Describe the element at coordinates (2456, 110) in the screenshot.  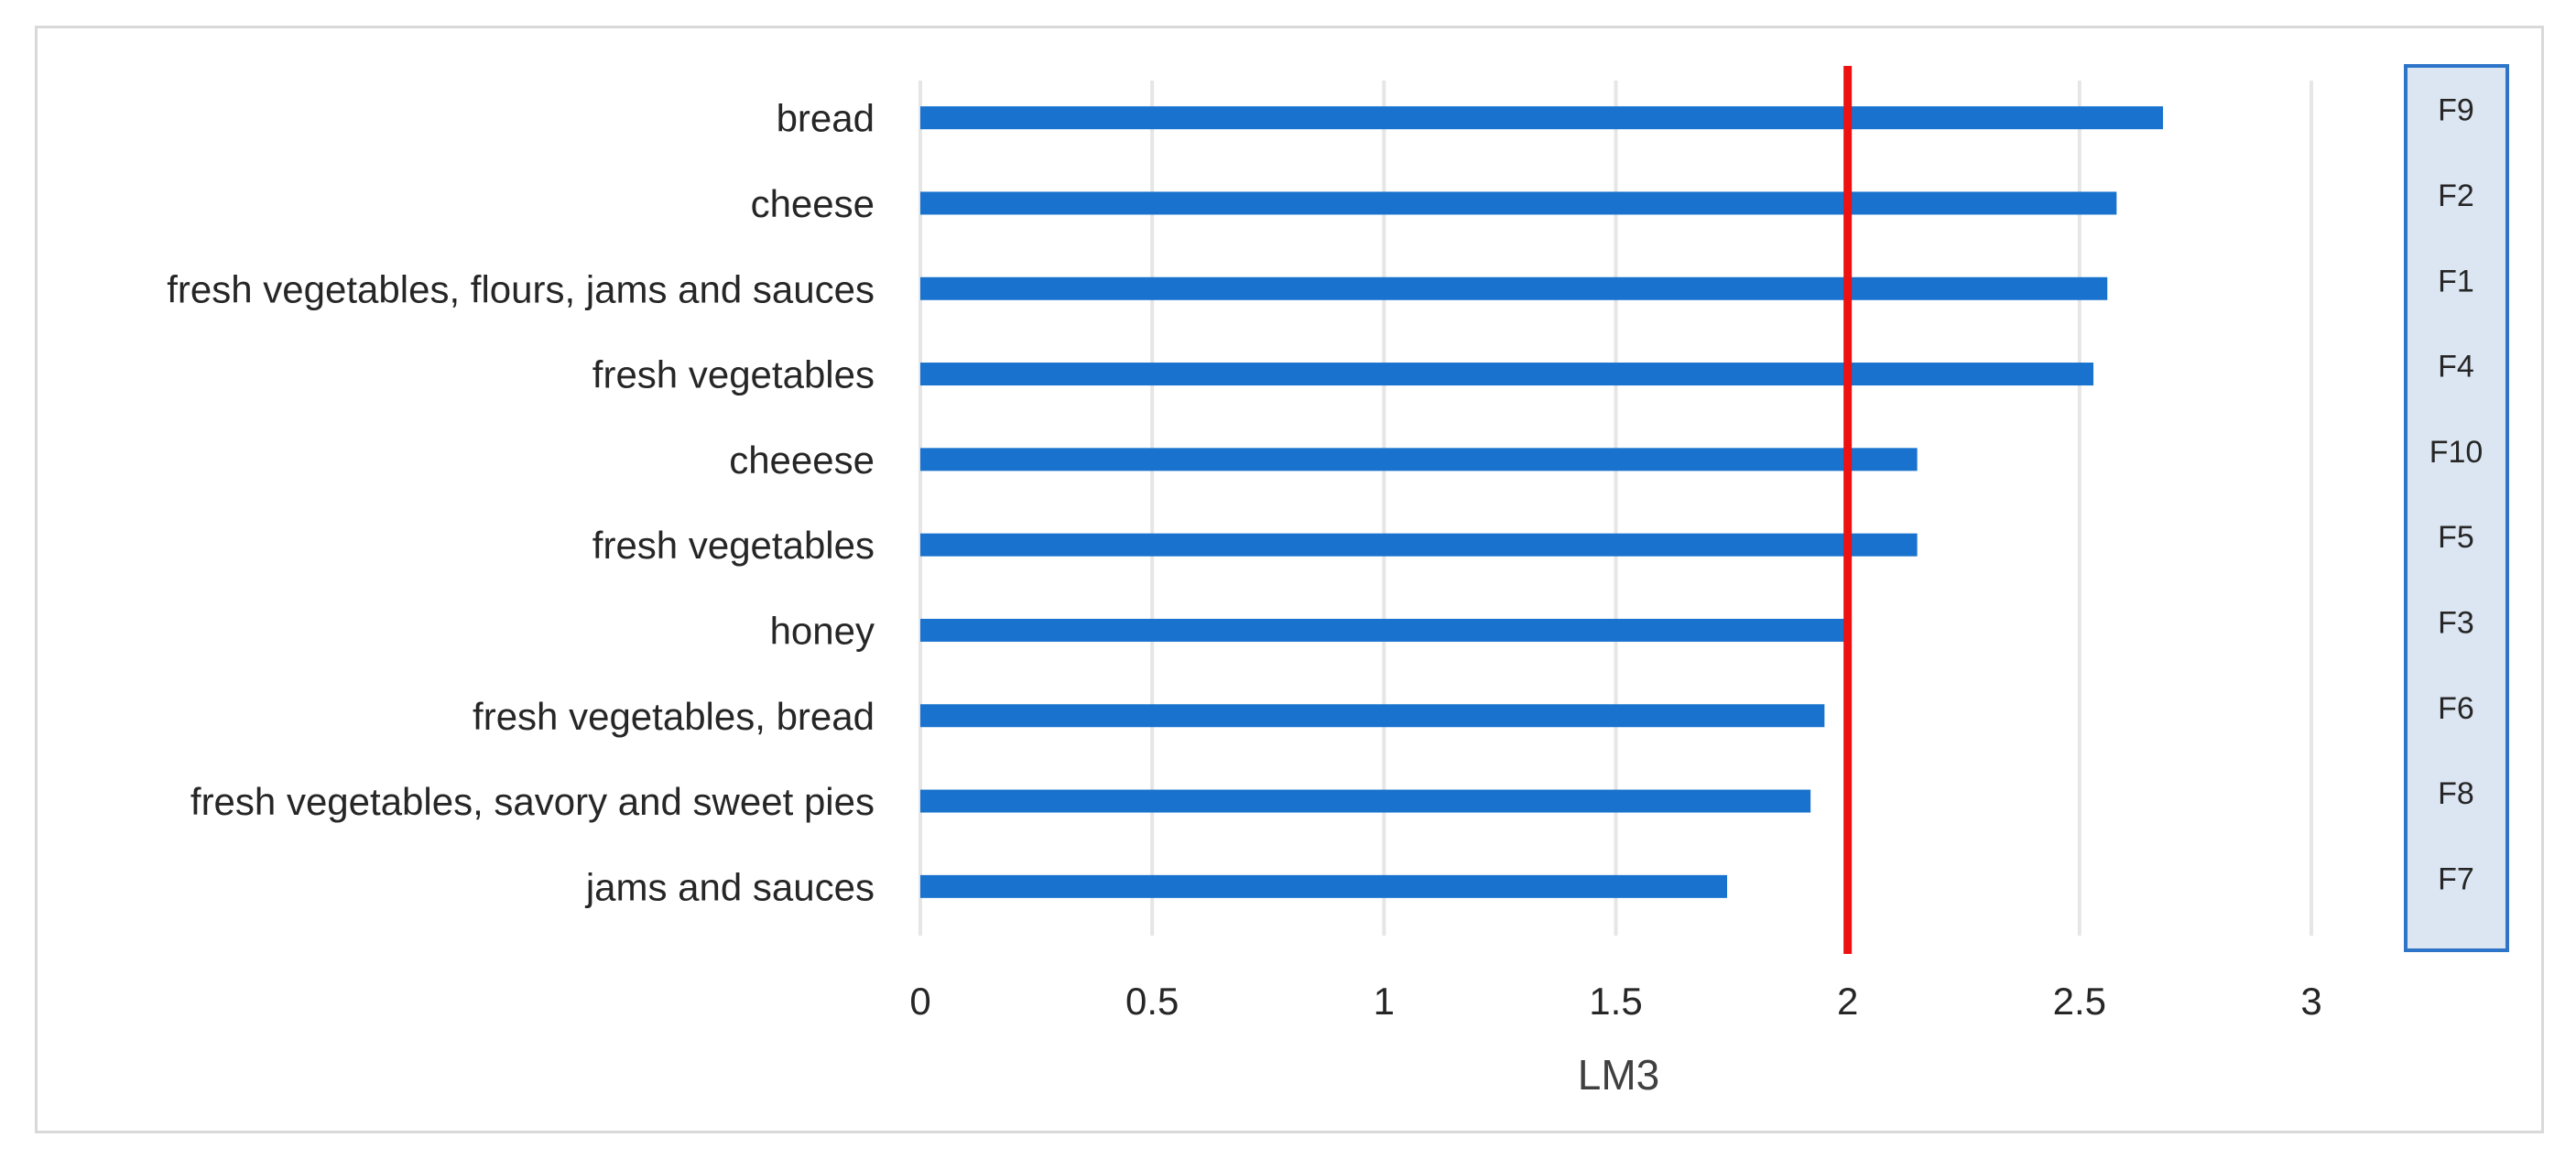
I see `factor-label: F9` at that location.